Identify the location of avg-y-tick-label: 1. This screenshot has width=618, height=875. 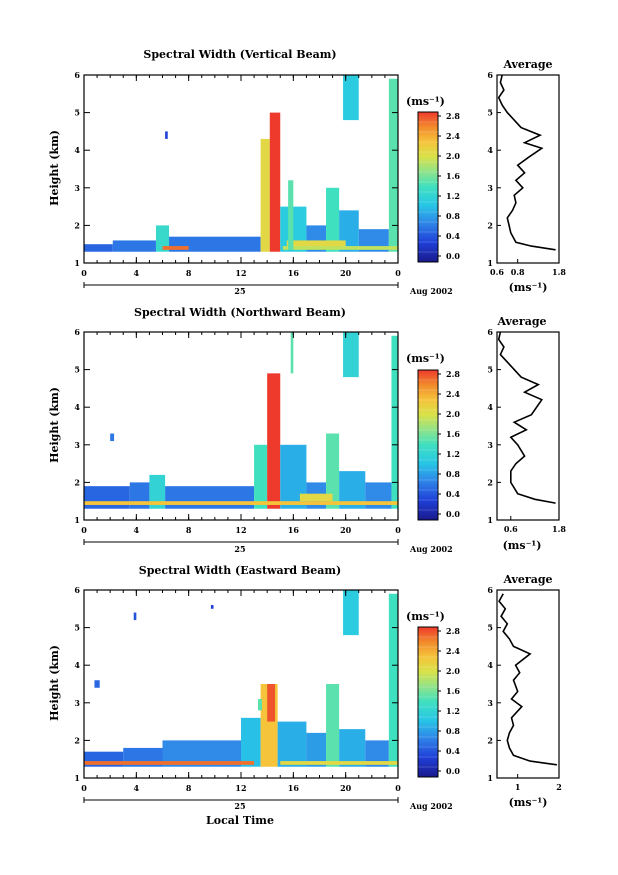
(490, 263).